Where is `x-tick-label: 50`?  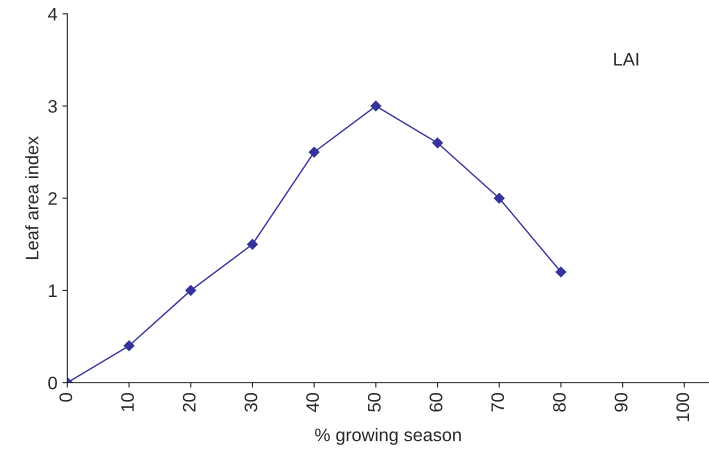
x-tick-label: 50 is located at coordinates (374, 402).